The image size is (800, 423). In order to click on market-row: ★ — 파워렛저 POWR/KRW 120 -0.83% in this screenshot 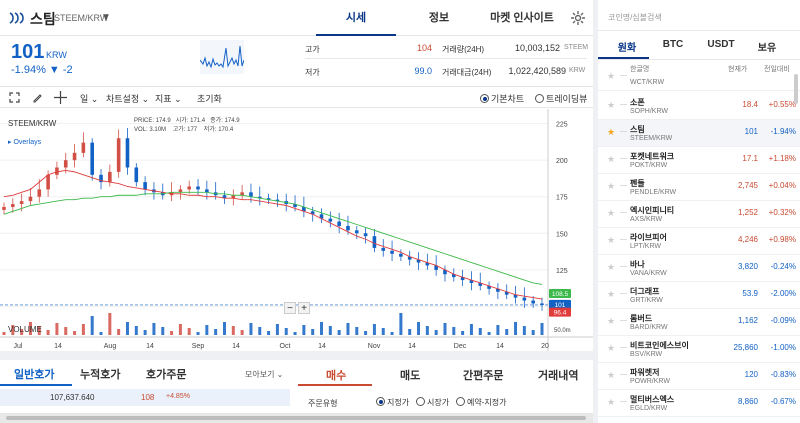, I will do `click(699, 376)`.